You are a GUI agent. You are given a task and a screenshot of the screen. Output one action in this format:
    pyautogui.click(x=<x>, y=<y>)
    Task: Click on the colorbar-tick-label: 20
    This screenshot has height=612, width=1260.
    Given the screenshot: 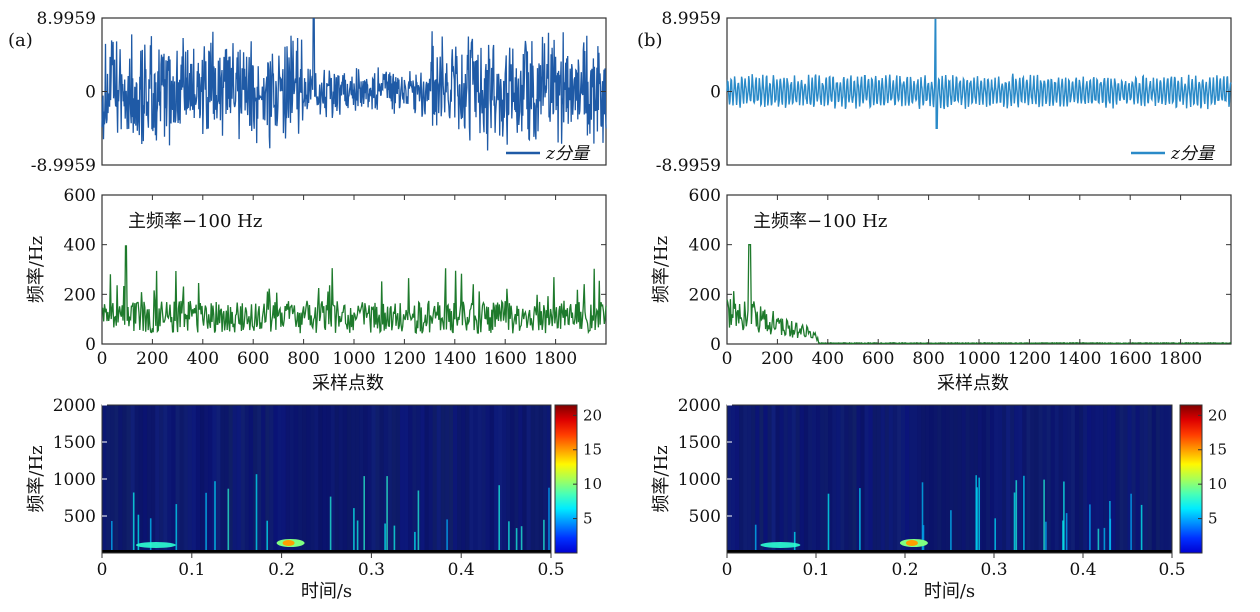 What is the action you would take?
    pyautogui.click(x=1217, y=415)
    